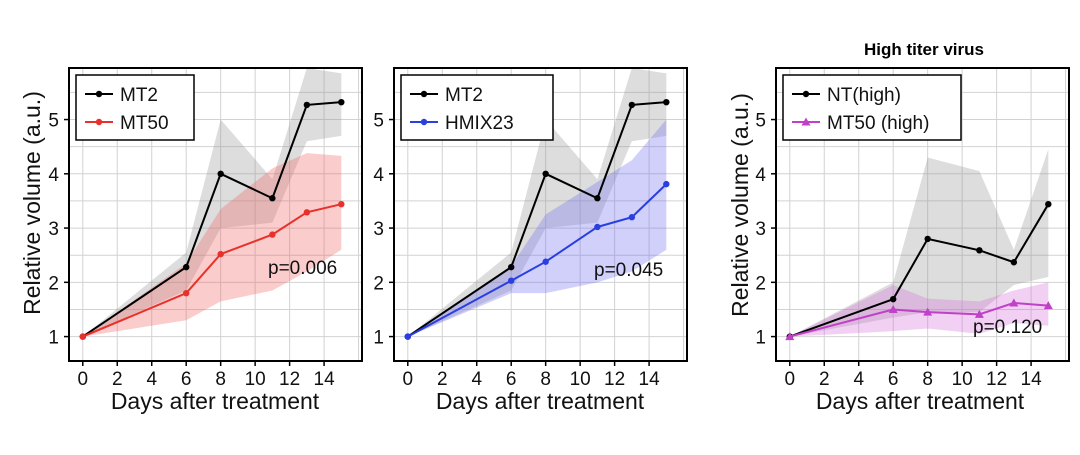 The width and height of the screenshot is (1080, 455). I want to click on chart-title: High titer virus, so click(924, 49).